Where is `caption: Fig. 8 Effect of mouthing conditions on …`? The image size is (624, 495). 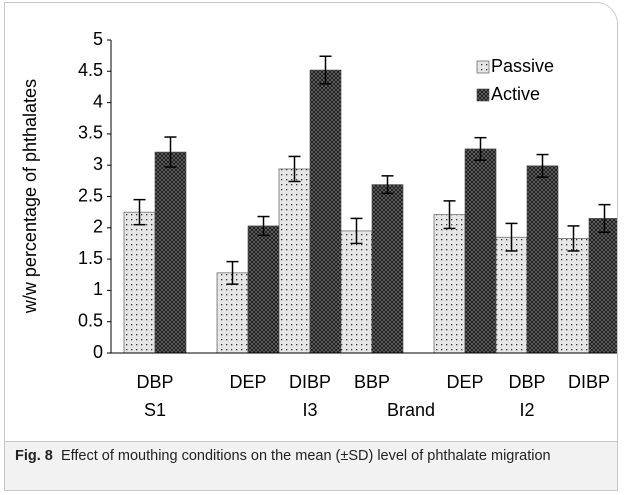 caption: Fig. 8 Effect of mouthing conditions on … is located at coordinates (311, 465).